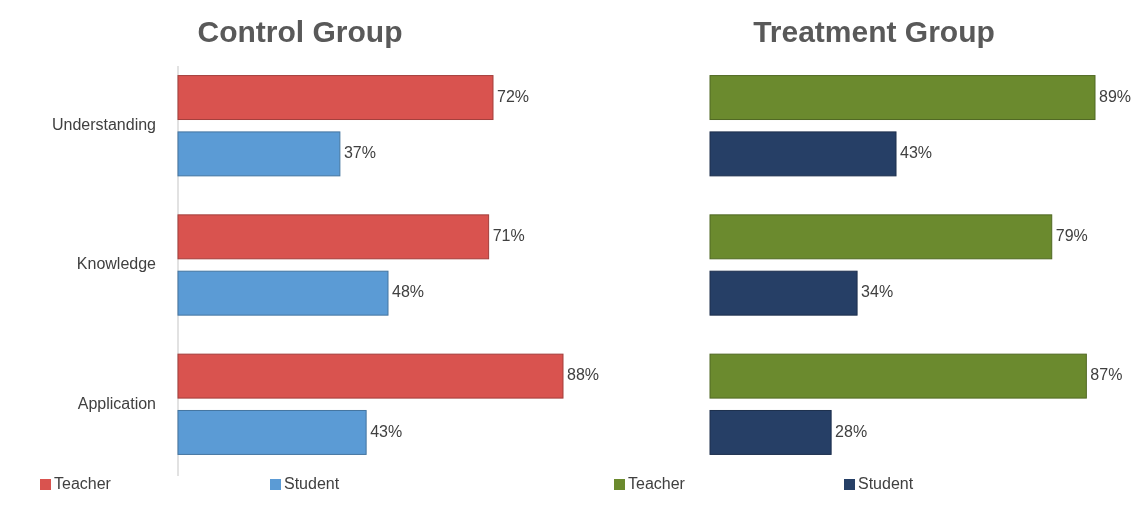  Describe the element at coordinates (513, 96) in the screenshot. I see `data-label: 72%` at that location.